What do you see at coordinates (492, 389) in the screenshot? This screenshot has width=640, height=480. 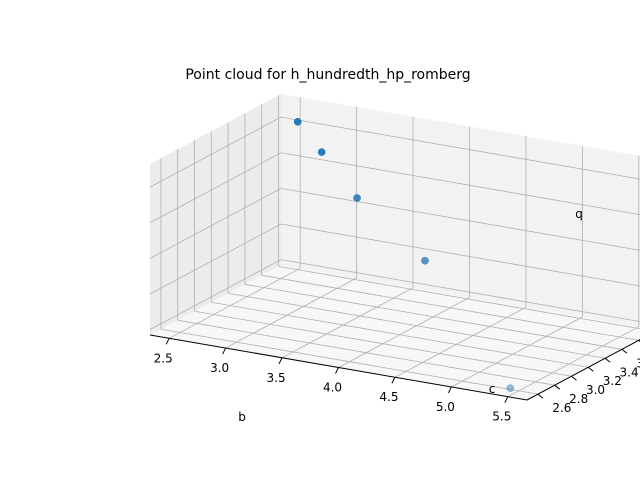 I see `y-axis-label: c` at bounding box center [492, 389].